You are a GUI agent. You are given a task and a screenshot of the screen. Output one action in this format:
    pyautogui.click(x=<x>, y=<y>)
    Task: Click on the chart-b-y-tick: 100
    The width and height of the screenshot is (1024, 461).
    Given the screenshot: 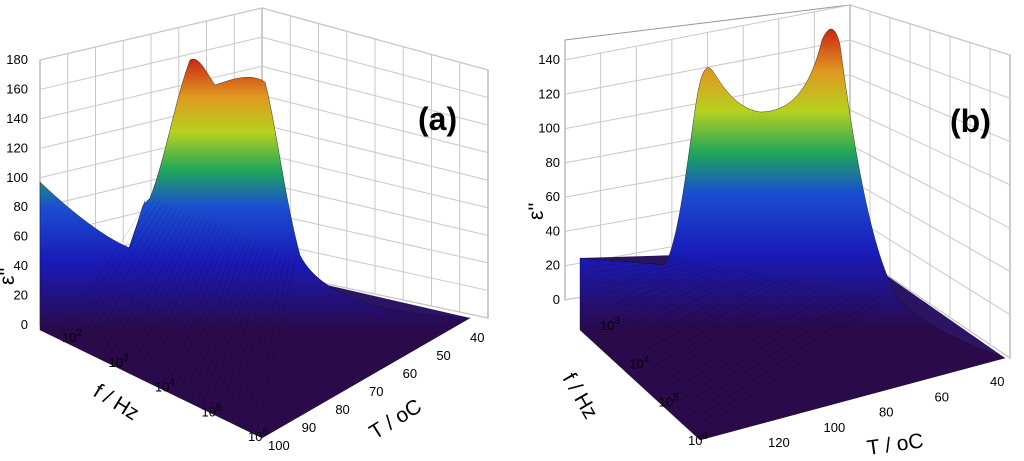 What is the action you would take?
    pyautogui.click(x=835, y=427)
    